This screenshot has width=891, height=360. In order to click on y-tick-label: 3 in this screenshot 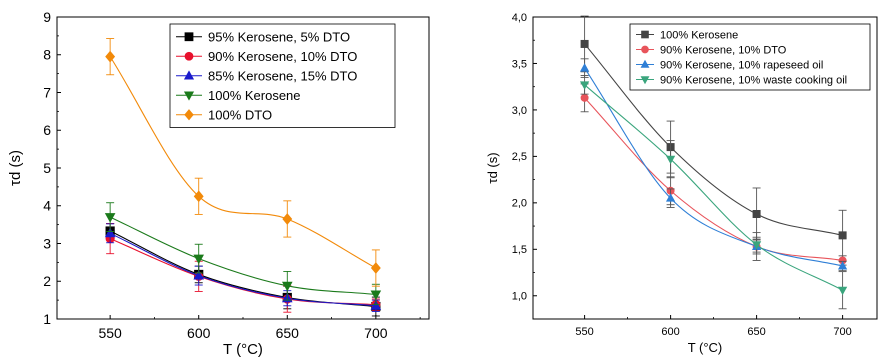, I will do `click(47, 243)`.